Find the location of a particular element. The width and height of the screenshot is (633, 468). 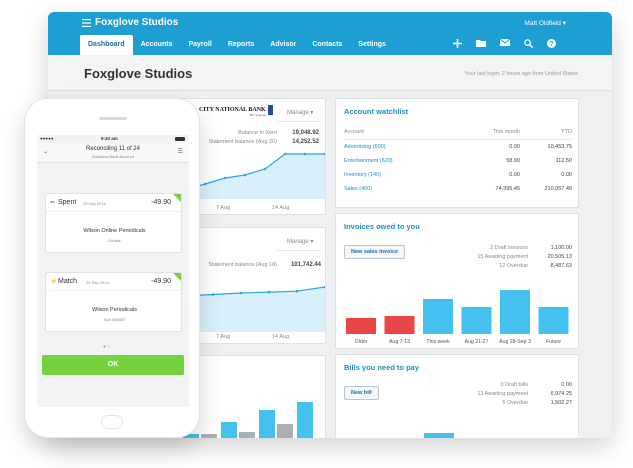

category-label: Aug 28-Sep 3 is located at coordinates (515, 342).